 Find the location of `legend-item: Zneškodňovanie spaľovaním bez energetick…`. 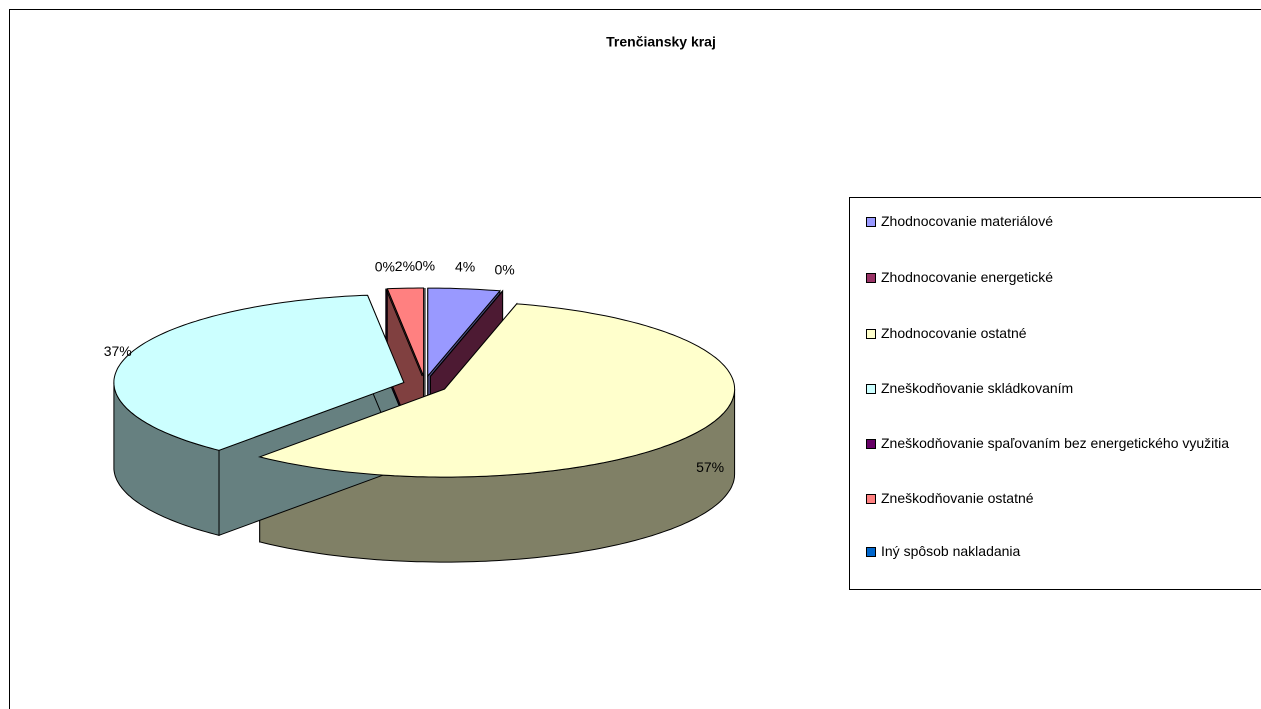

legend-item: Zneškodňovanie spaľovaním bez energetick… is located at coordinates (1063, 443).